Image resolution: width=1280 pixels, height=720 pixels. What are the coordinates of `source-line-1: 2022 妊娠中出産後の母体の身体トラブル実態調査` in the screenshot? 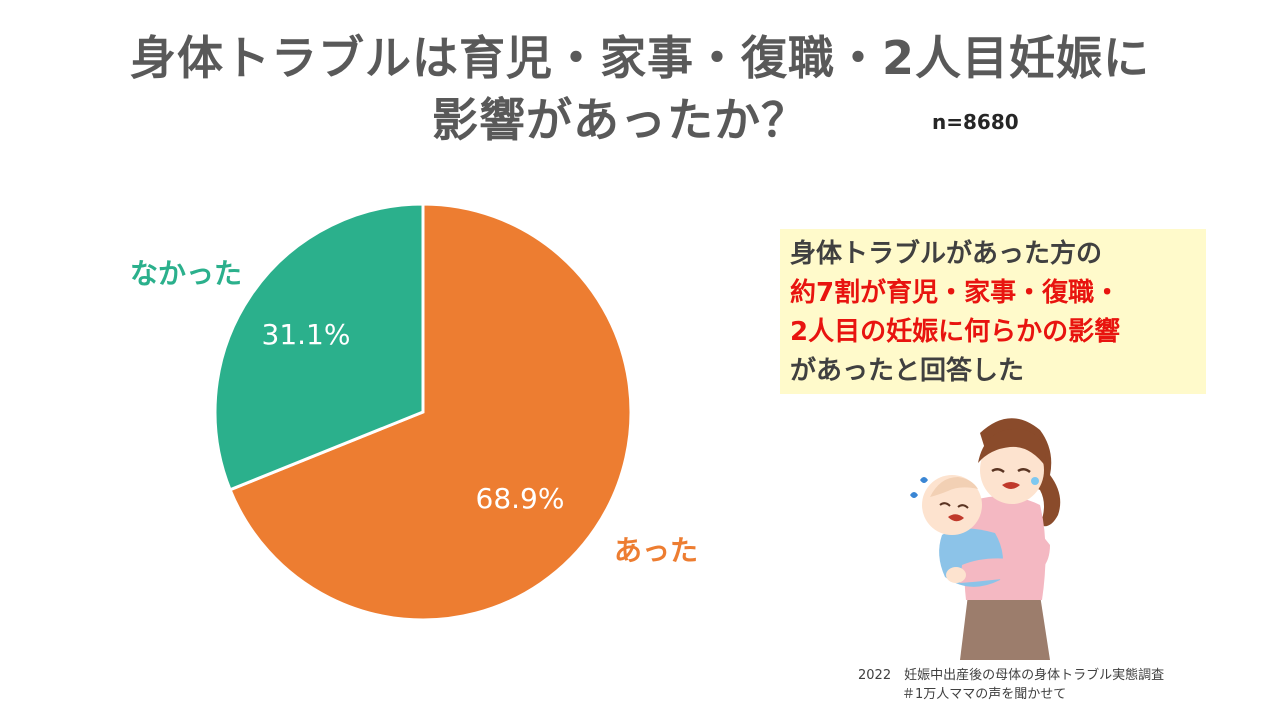 It's located at (1011, 675).